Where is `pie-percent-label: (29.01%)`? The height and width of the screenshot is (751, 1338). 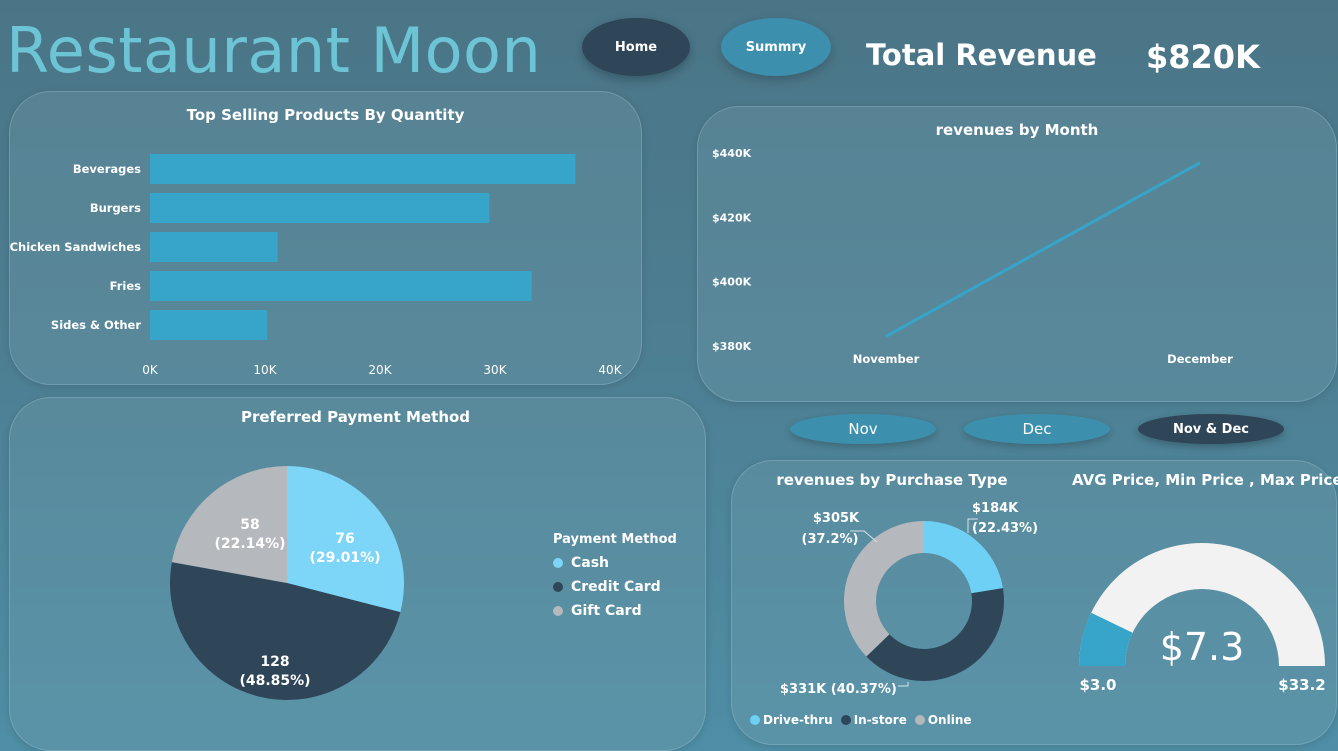 pie-percent-label: (29.01%) is located at coordinates (344, 558).